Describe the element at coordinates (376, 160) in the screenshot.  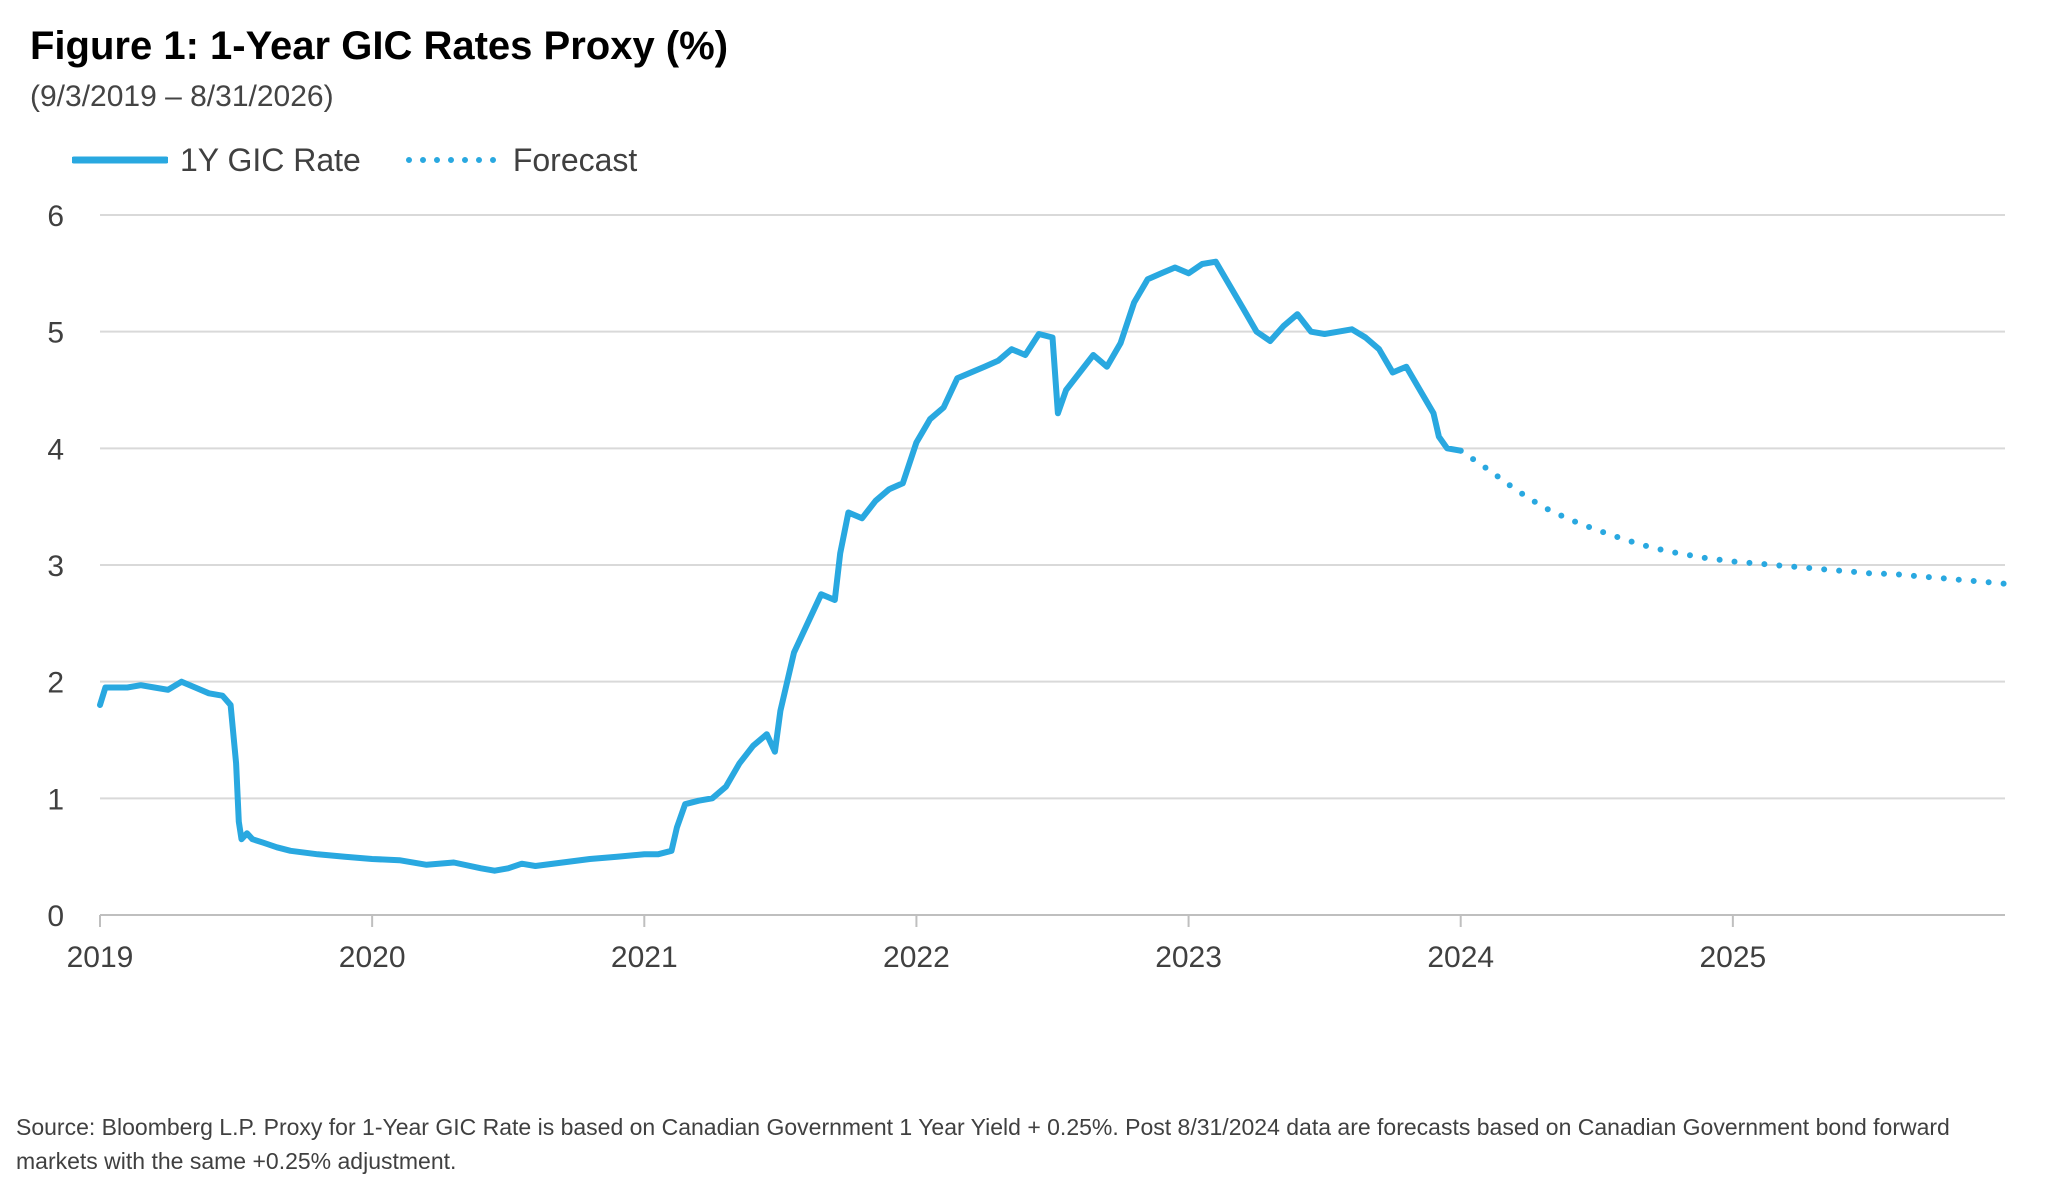
I see `legend: 1Y GIC Rate Forecast` at that location.